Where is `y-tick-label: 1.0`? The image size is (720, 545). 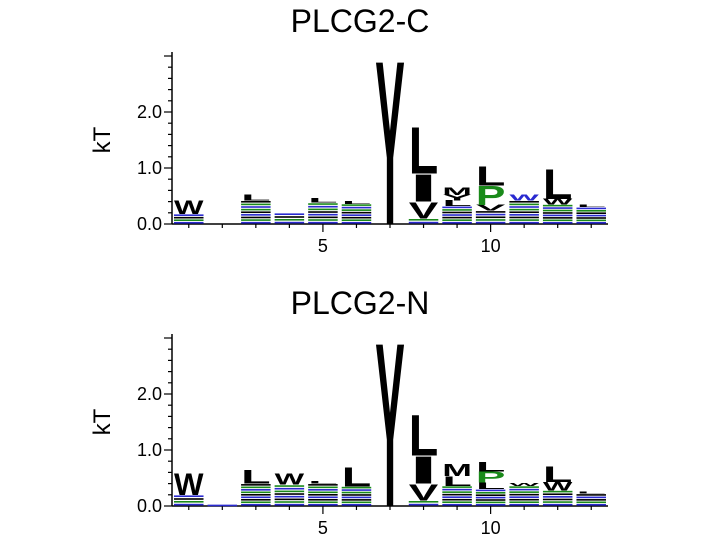
y-tick-label: 1.0 is located at coordinates (149, 450).